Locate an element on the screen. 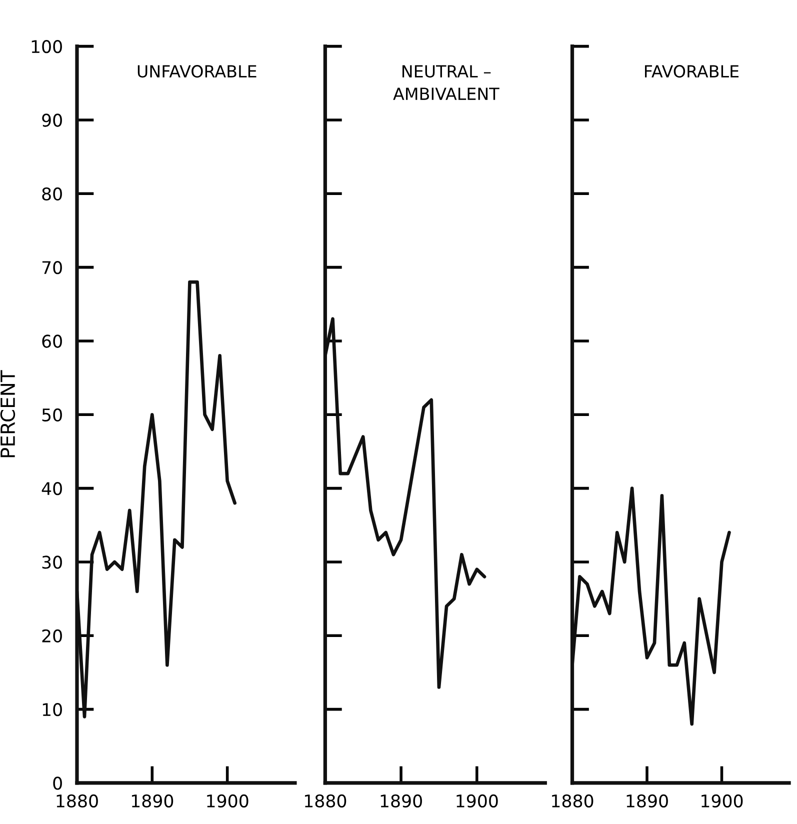  y-tick-label: 80 is located at coordinates (52, 193).